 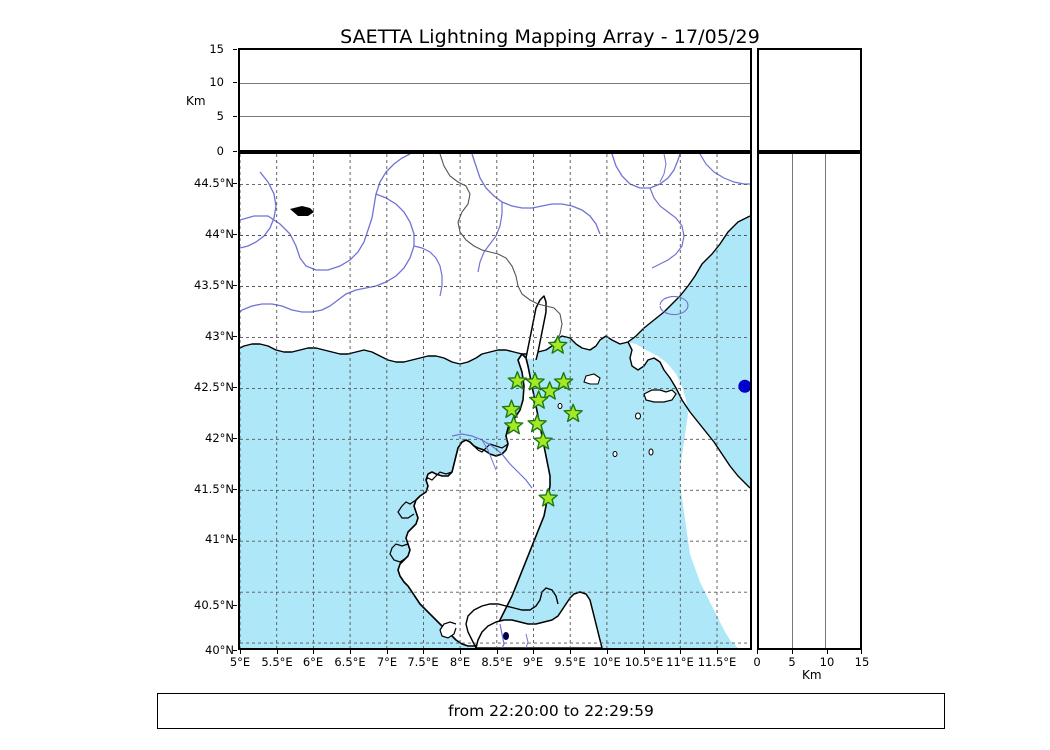 I want to click on tick-lat-44: 44°N, so click(x=219, y=234).